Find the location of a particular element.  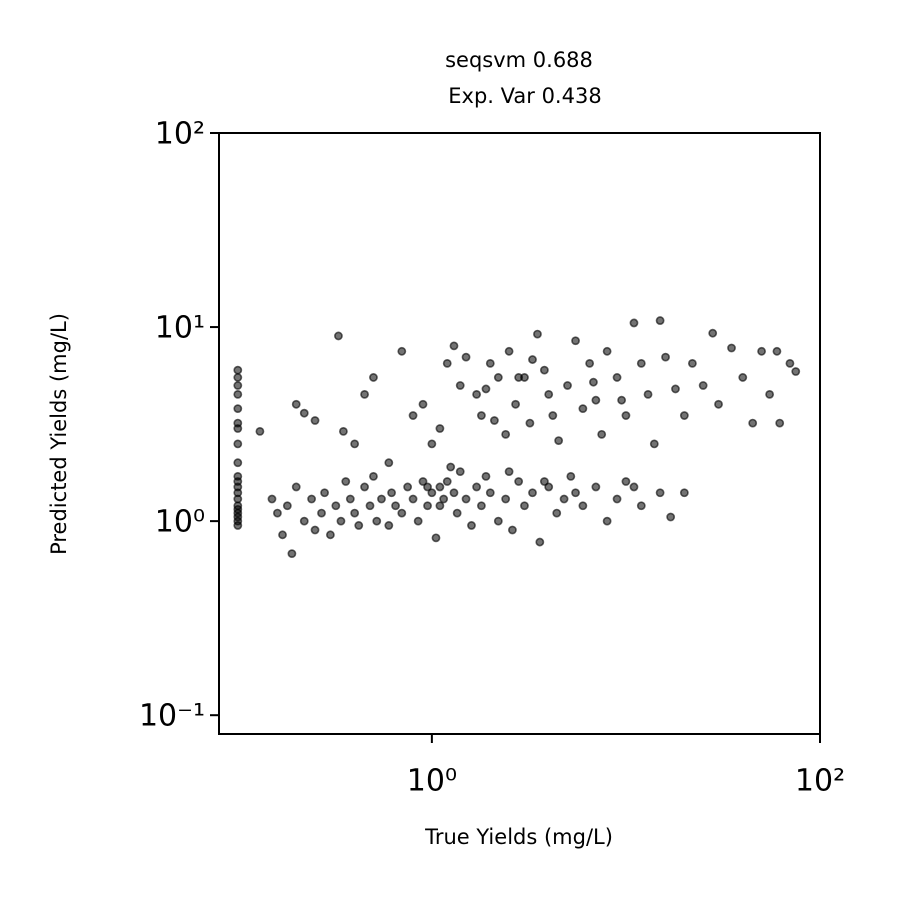

y-tick-label: 10² is located at coordinates (180, 134).